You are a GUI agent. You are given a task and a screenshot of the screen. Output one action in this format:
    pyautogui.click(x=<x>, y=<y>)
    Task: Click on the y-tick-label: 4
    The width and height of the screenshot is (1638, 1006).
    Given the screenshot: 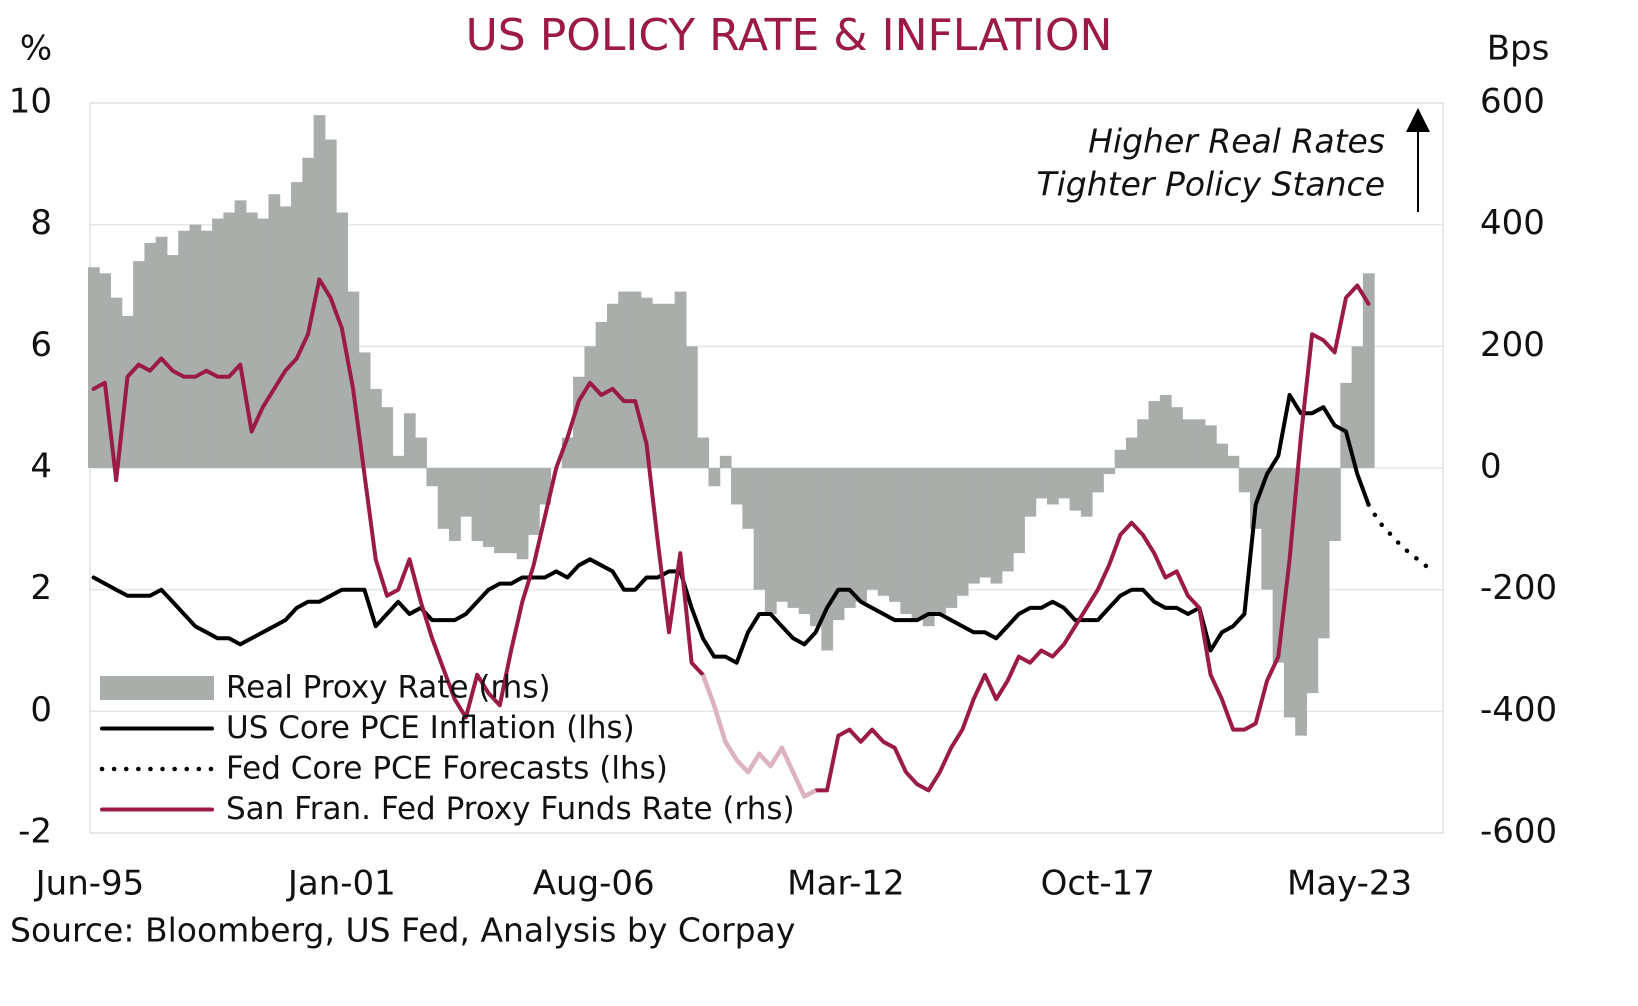 What is the action you would take?
    pyautogui.click(x=41, y=467)
    